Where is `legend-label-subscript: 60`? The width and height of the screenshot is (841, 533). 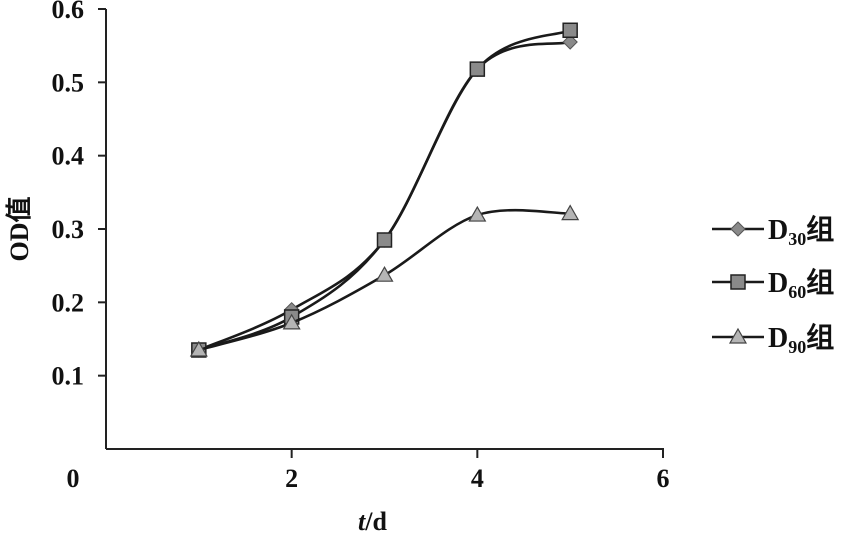
legend-label-subscript: 60 is located at coordinates (797, 292).